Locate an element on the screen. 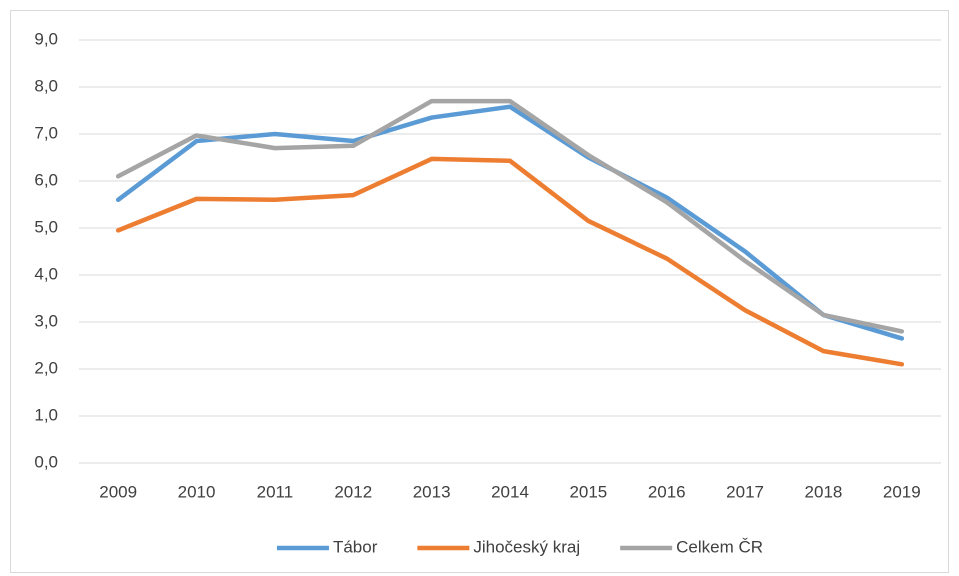  legend-label: Tábor is located at coordinates (355, 546).